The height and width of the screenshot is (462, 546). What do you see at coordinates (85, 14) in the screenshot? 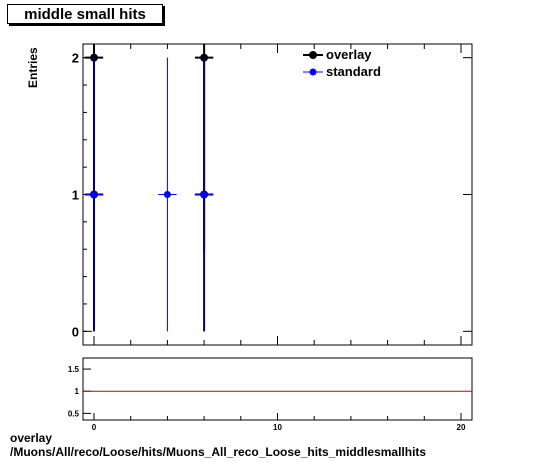
I see `chart-title: middle small hits` at bounding box center [85, 14].